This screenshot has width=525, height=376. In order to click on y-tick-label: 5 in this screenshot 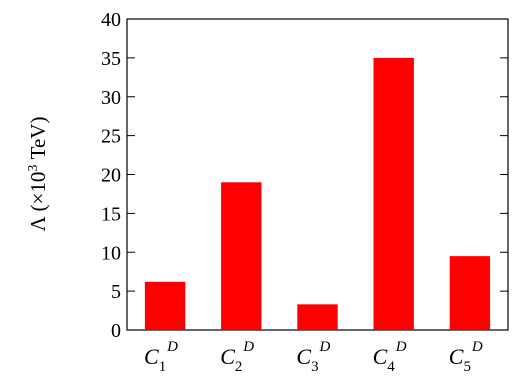, I will do `click(116, 292)`.